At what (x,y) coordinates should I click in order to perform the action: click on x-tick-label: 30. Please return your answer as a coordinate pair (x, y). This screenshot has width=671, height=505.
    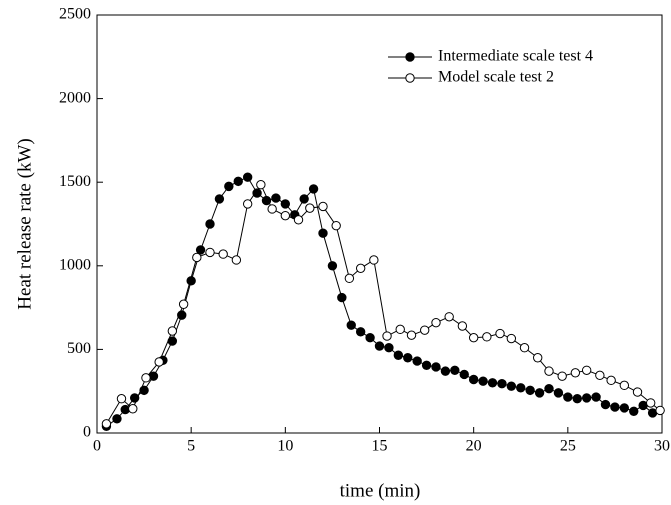
    Looking at the image, I should click on (662, 446).